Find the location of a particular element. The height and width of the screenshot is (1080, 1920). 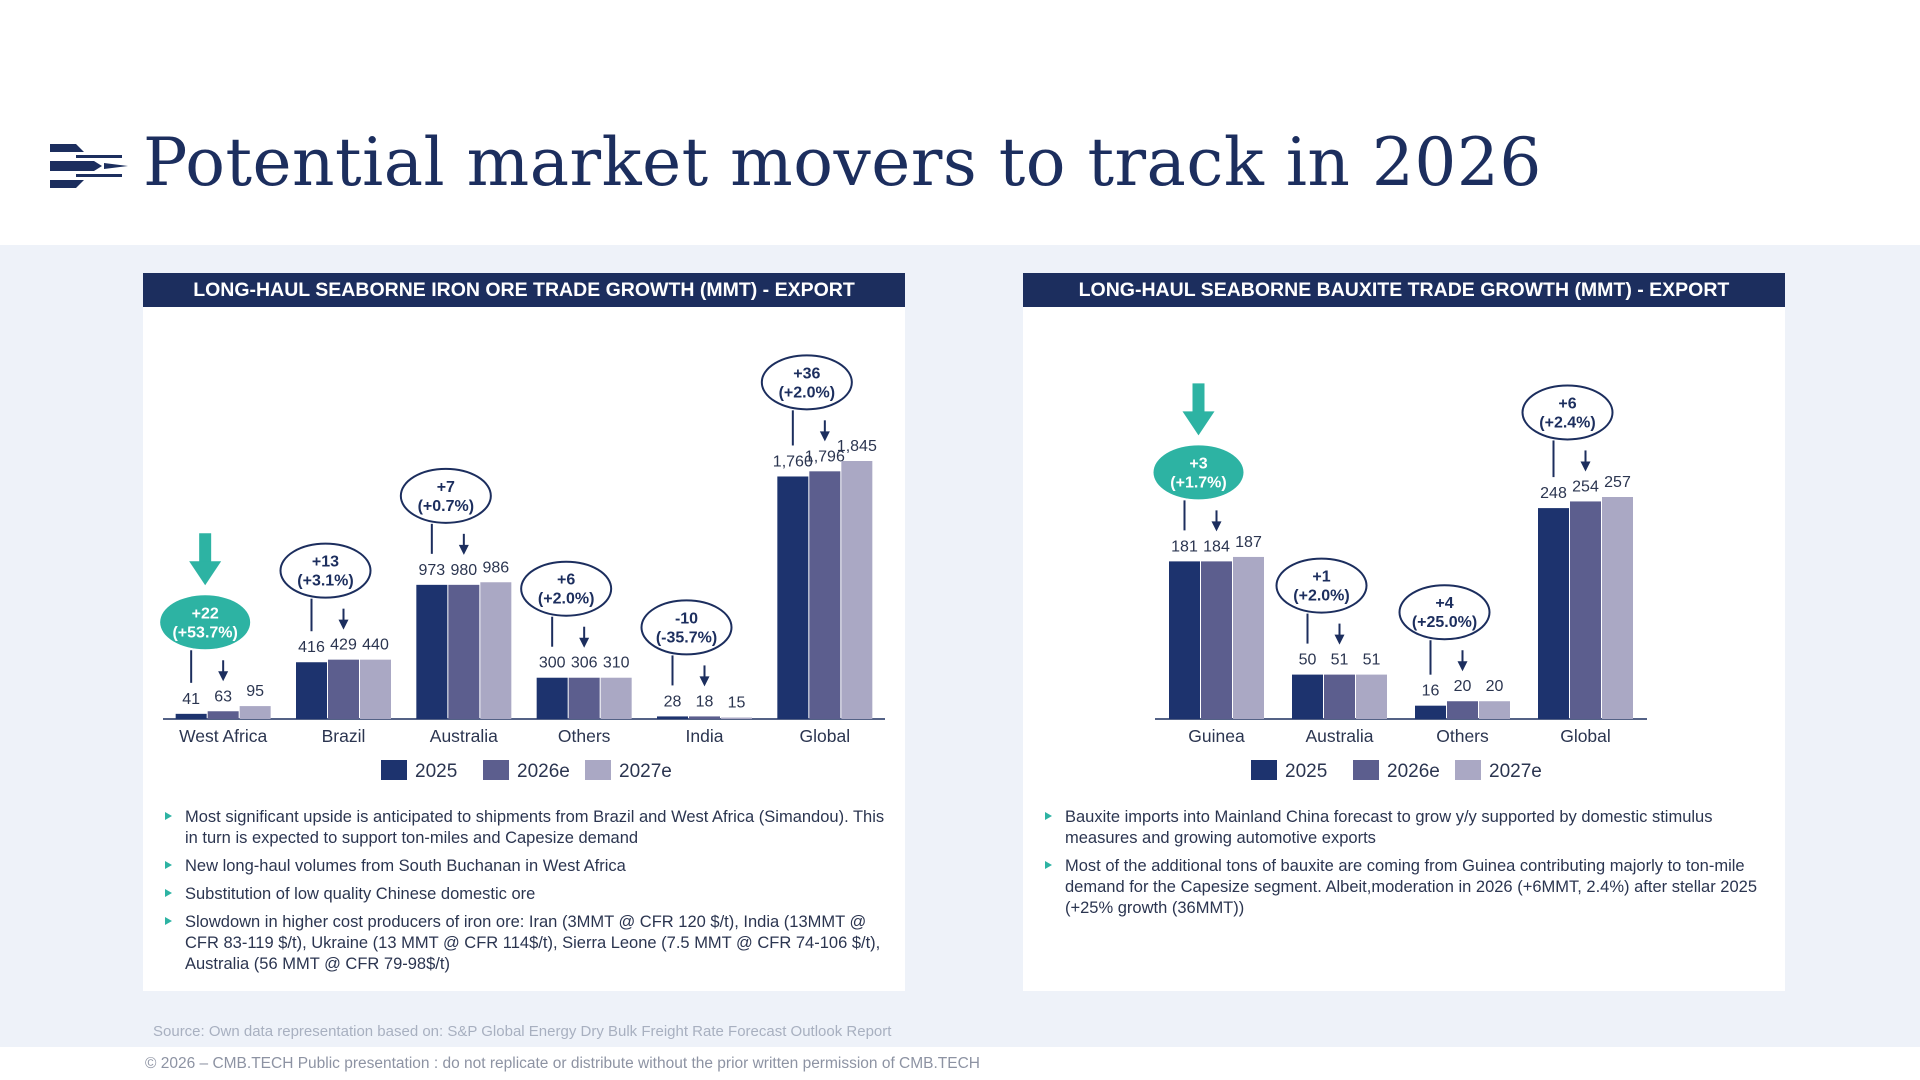

data-label: 248 is located at coordinates (1553, 493).